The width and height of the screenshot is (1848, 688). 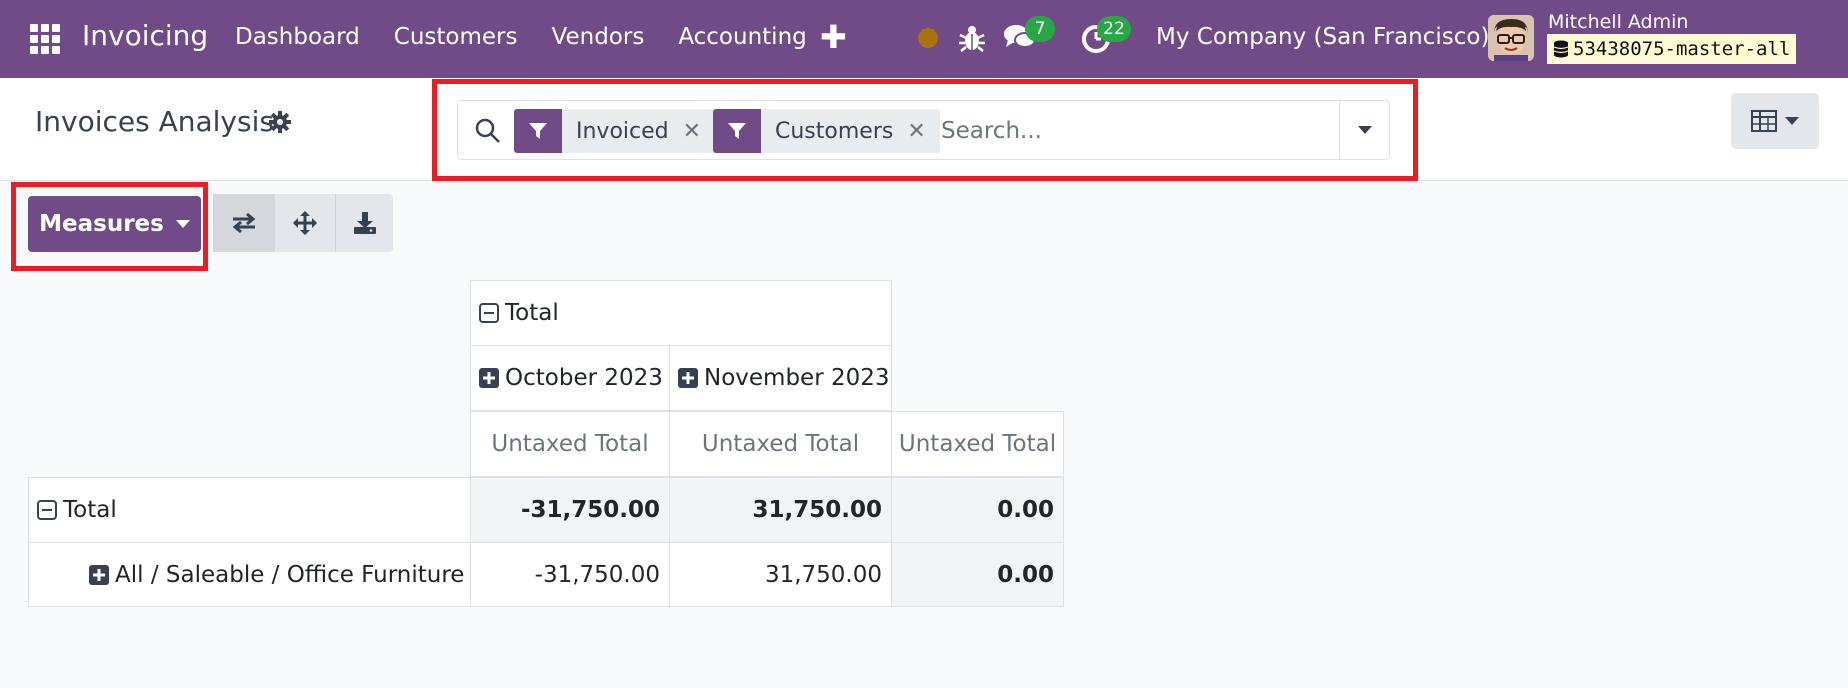 What do you see at coordinates (145, 35) in the screenshot?
I see `app-name: Invoicing` at bounding box center [145, 35].